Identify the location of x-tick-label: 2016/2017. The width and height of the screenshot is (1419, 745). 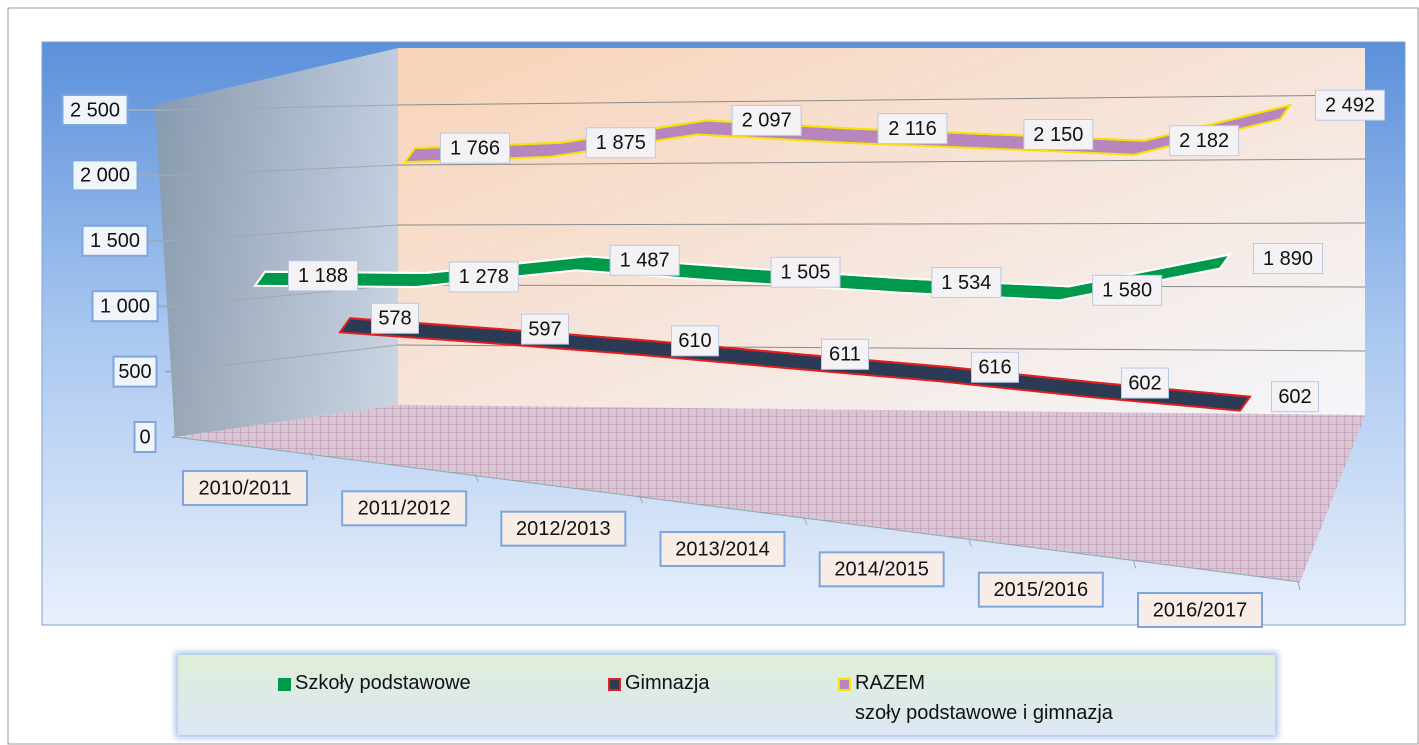
(1200, 610).